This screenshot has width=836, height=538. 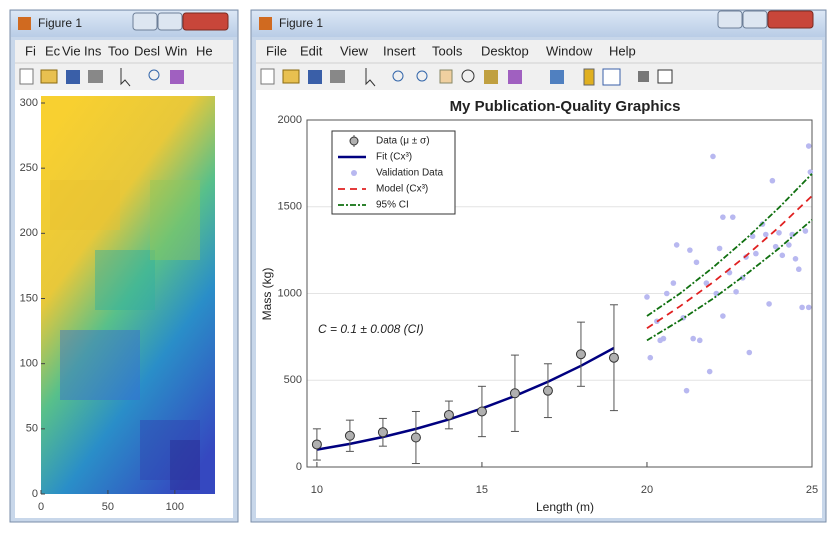 I want to click on menu-item: Ins, so click(x=93, y=50).